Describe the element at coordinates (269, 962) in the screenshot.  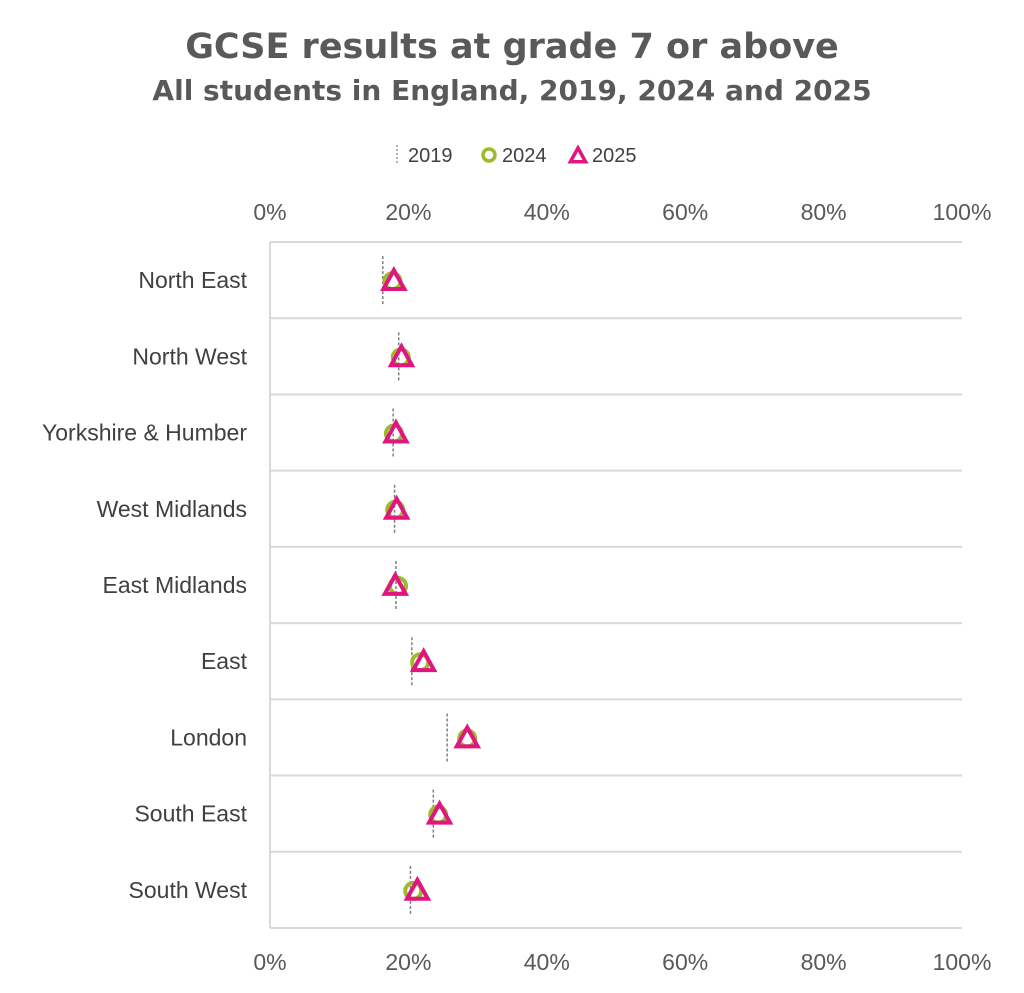
I see `x-tick-label-bottom: 0%` at that location.